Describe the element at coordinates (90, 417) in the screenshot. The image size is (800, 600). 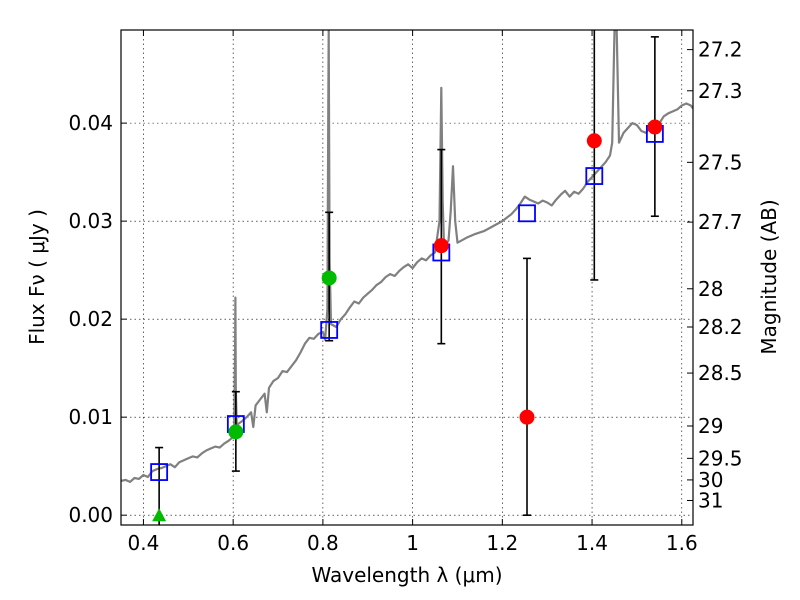
I see `y-tick-label: 0.01` at that location.